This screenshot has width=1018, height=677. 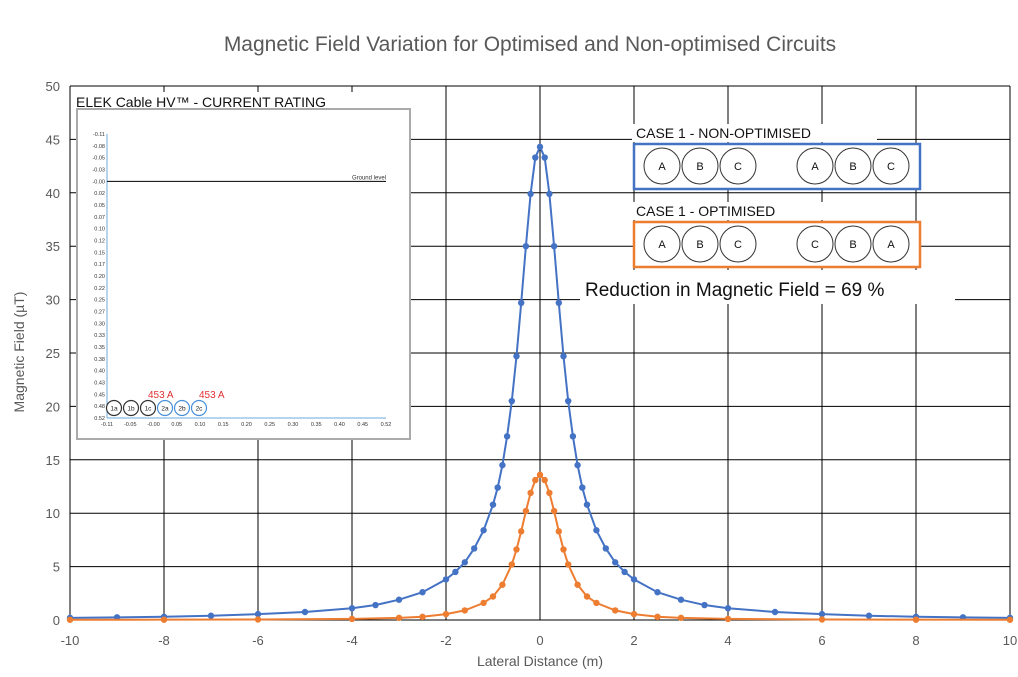 What do you see at coordinates (362, 425) in the screenshot?
I see `inset-x-tick-label: 0.45` at bounding box center [362, 425].